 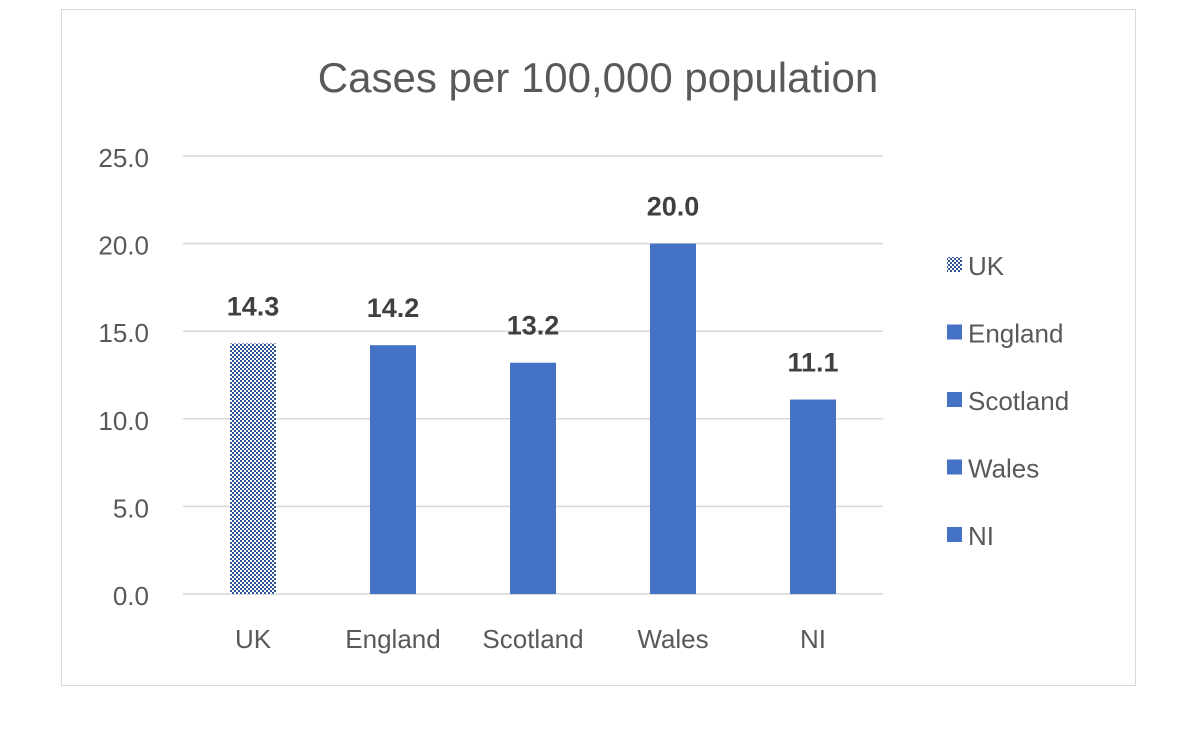 What do you see at coordinates (812, 363) in the screenshot?
I see `data-label: 11.1` at bounding box center [812, 363].